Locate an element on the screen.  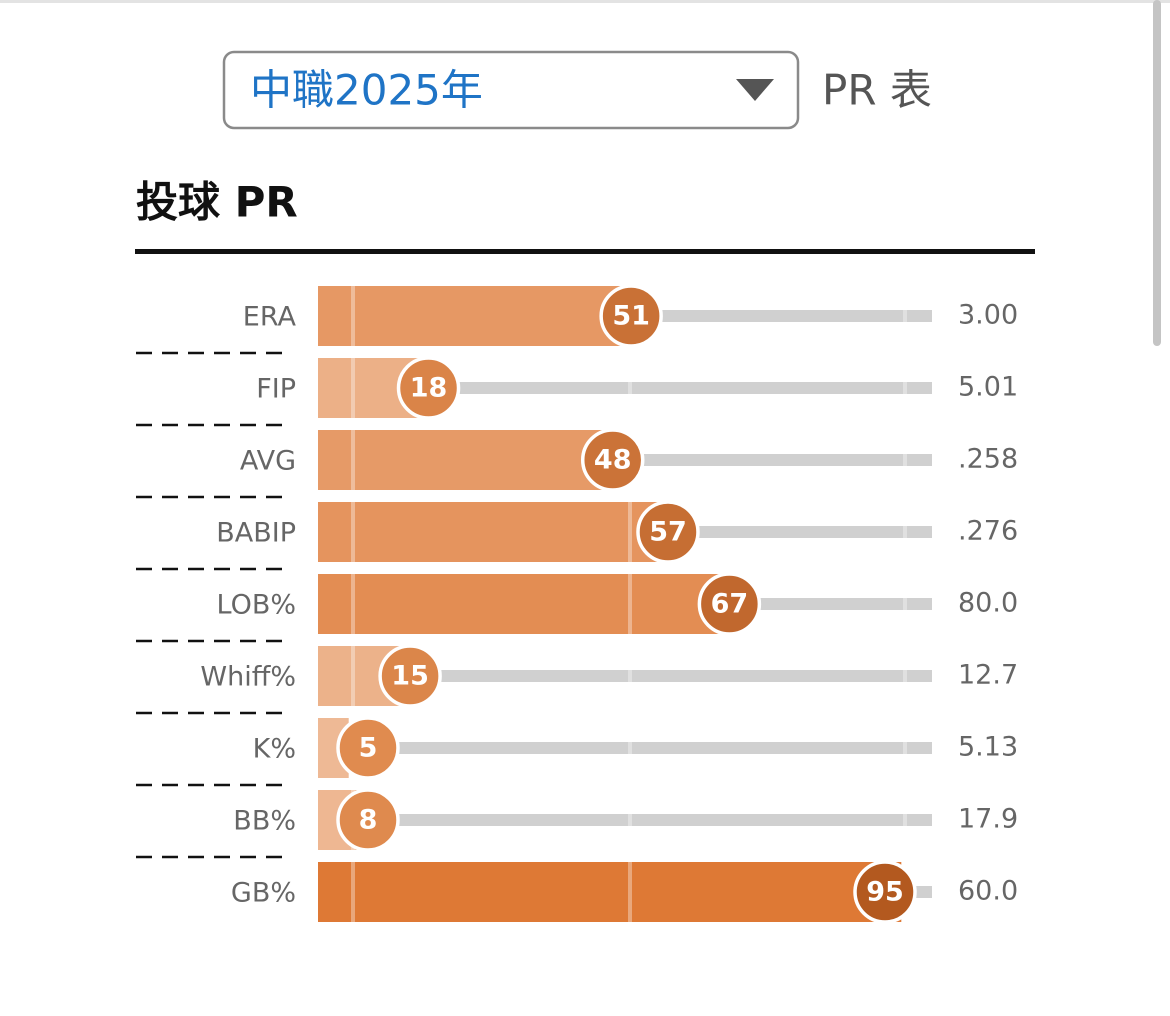
pr-label: 18 is located at coordinates (429, 388).